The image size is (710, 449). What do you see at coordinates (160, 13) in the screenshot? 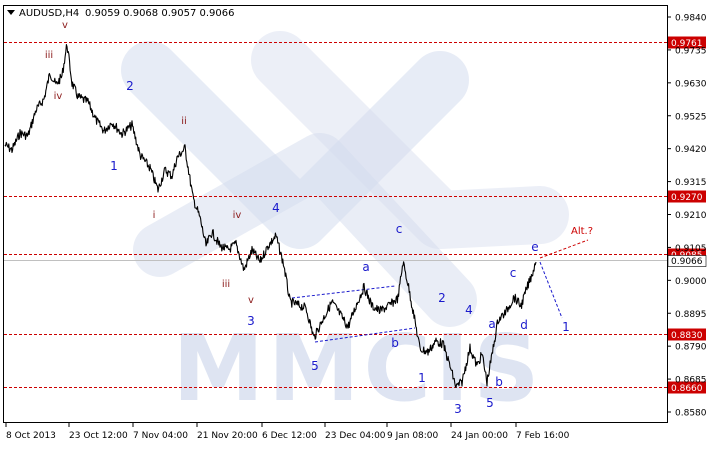
I see `ohlc-label: 0.9059 0.9068 0.9057 0.9066` at bounding box center [160, 13].